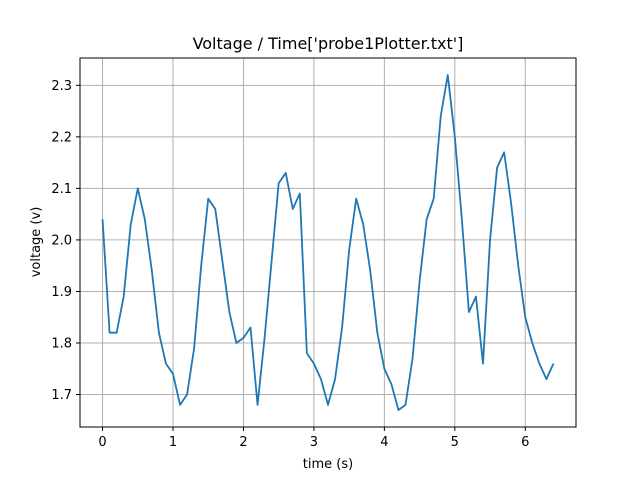 The image size is (640, 480). I want to click on y-tick-label: 1.8, so click(61, 343).